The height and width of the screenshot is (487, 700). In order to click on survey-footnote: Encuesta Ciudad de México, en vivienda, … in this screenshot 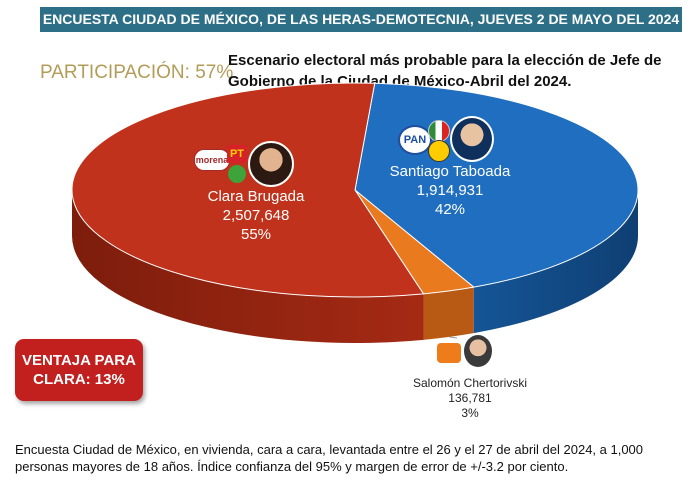, I will do `click(329, 458)`.